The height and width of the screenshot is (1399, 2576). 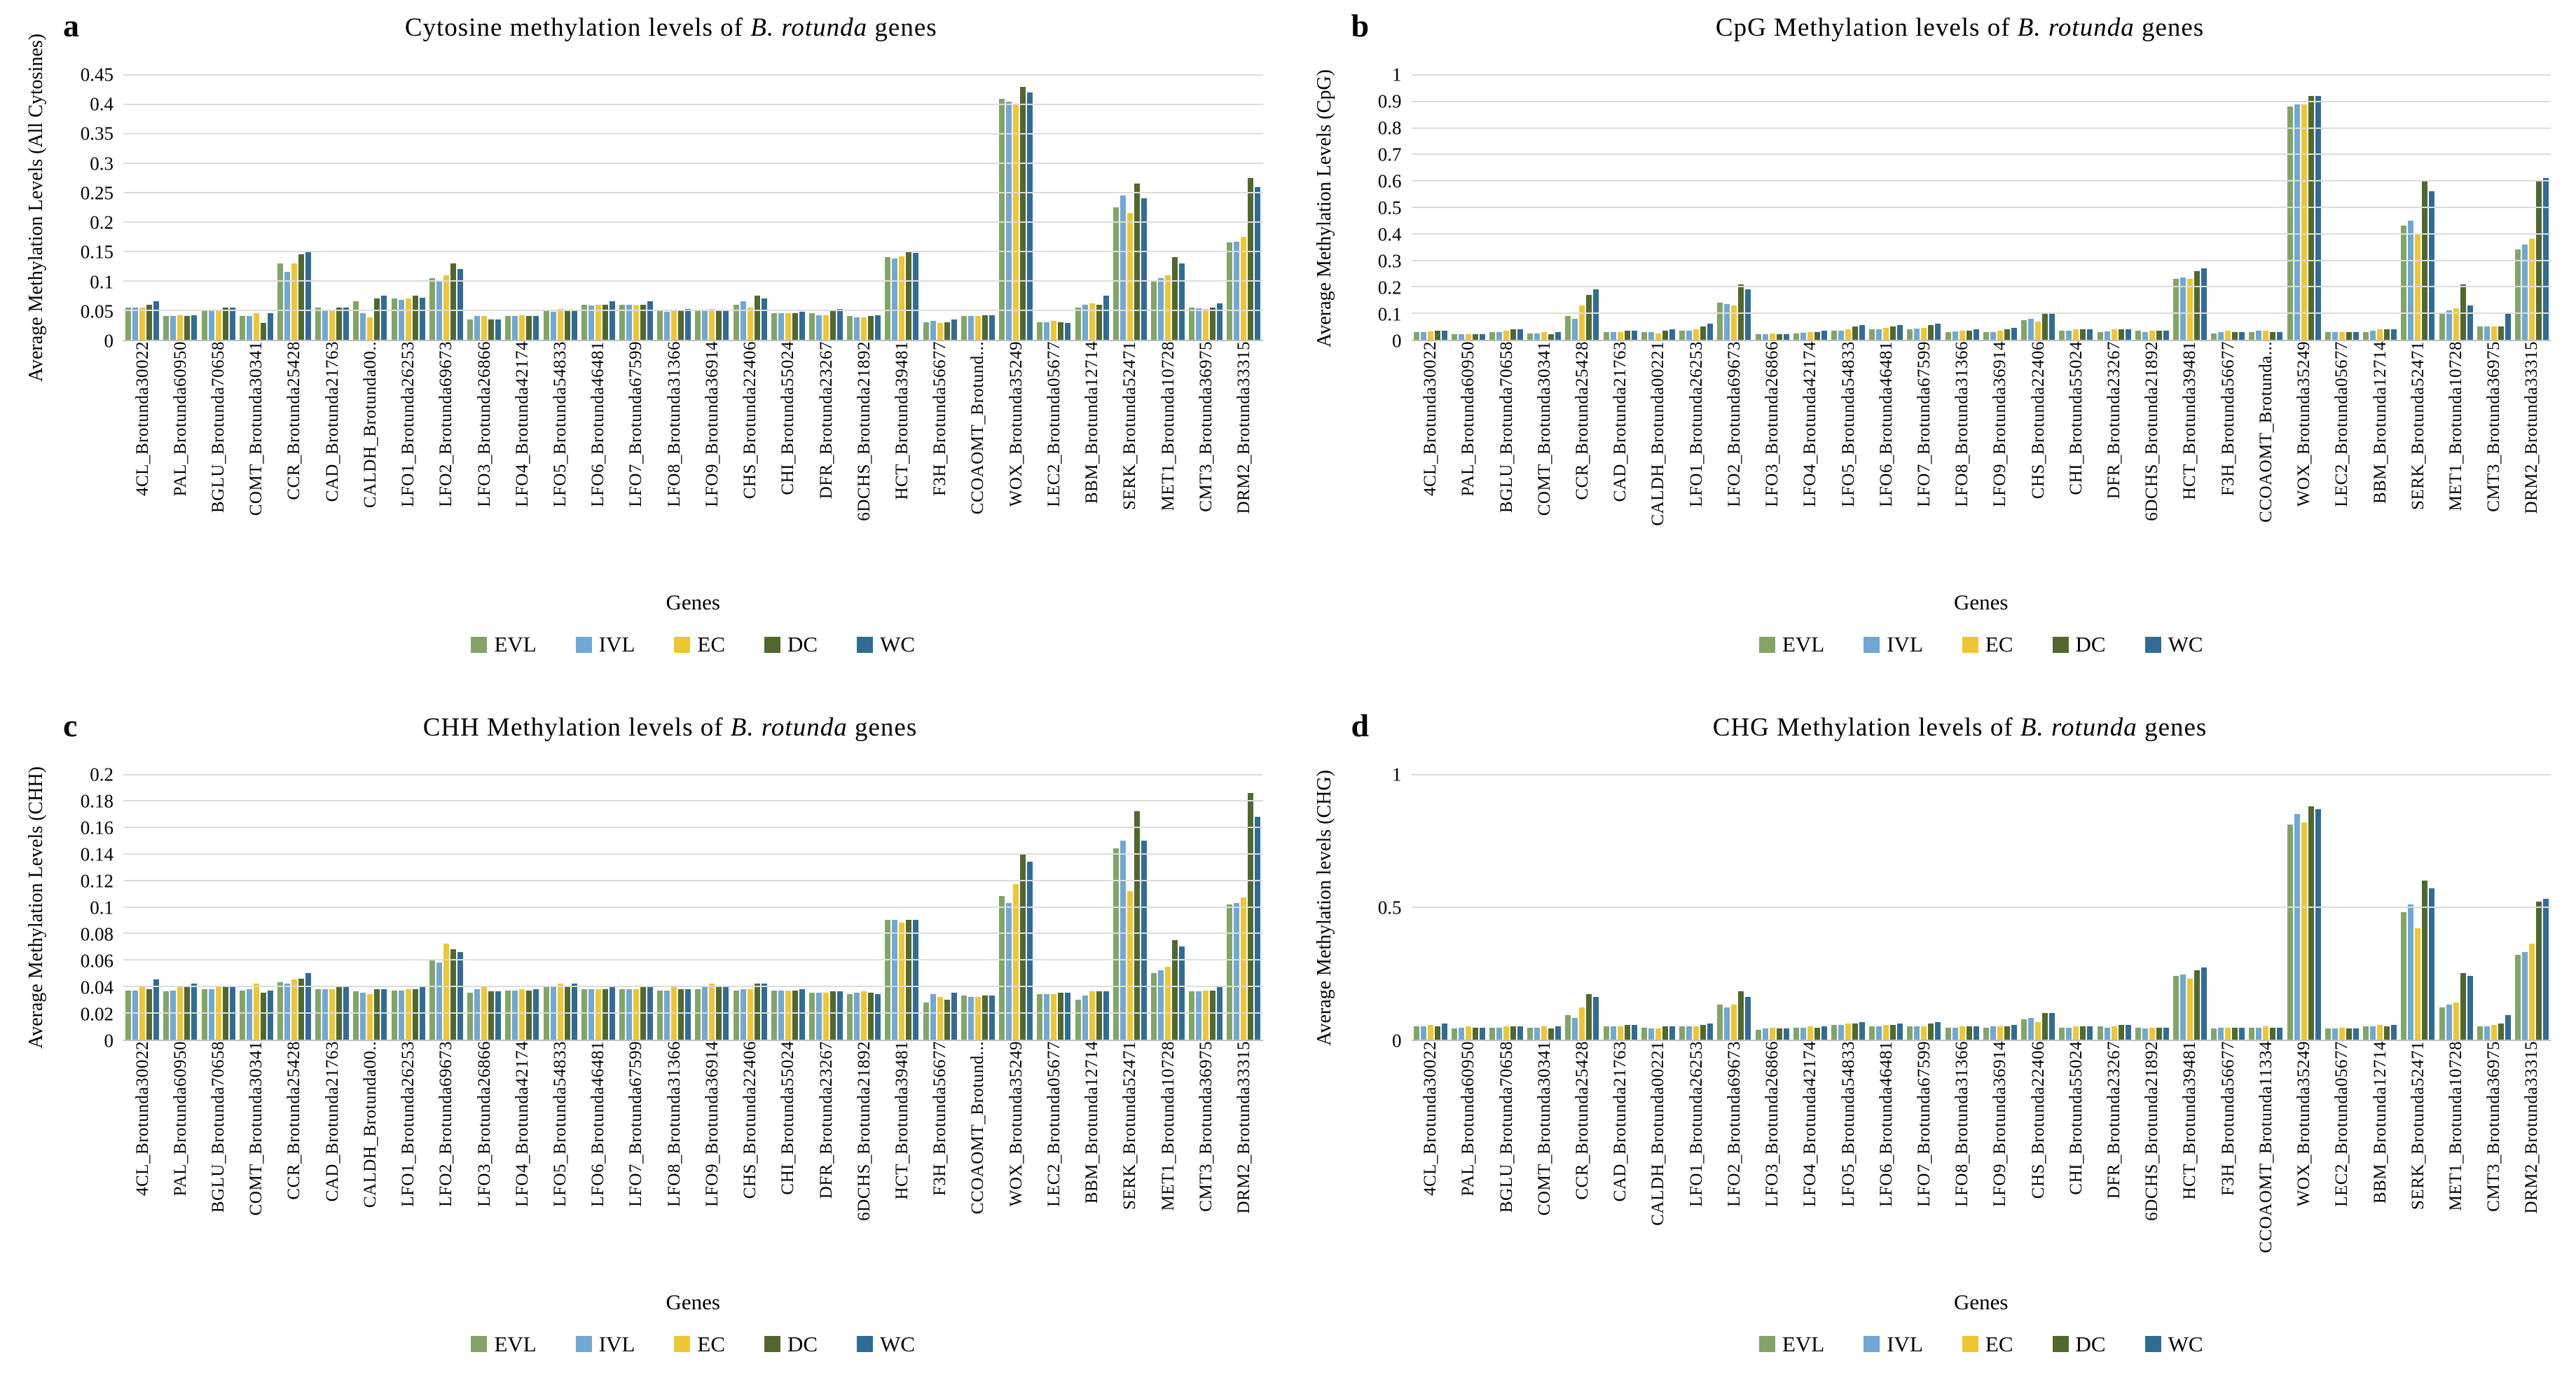 What do you see at coordinates (332, 421) in the screenshot?
I see `x-tick-label: CAD_Brotunda21763` at bounding box center [332, 421].